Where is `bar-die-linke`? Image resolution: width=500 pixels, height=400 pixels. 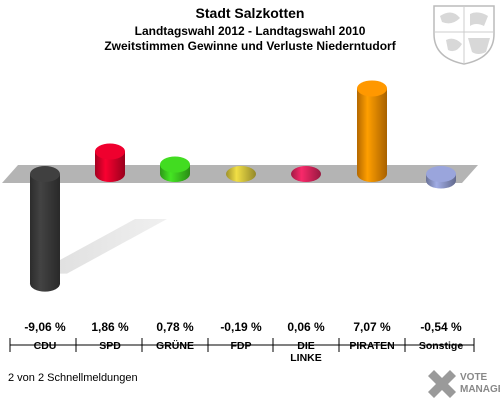 bar-die-linke is located at coordinates (306, 174).